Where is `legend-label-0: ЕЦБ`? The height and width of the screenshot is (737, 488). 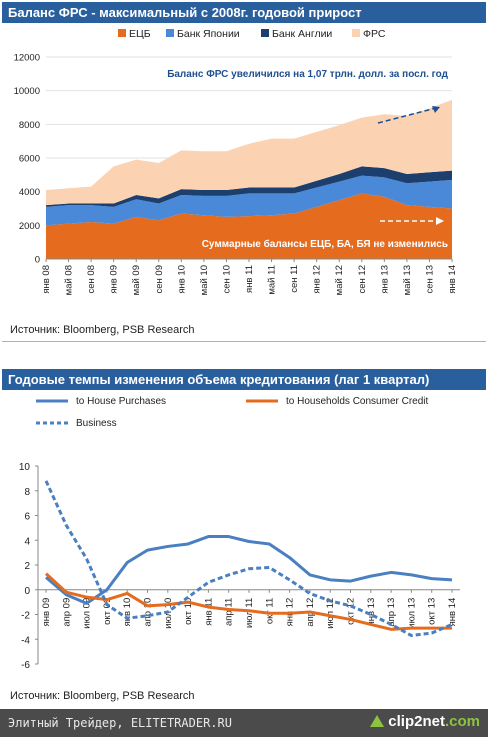 legend-label-0: ЕЦБ is located at coordinates (140, 34).